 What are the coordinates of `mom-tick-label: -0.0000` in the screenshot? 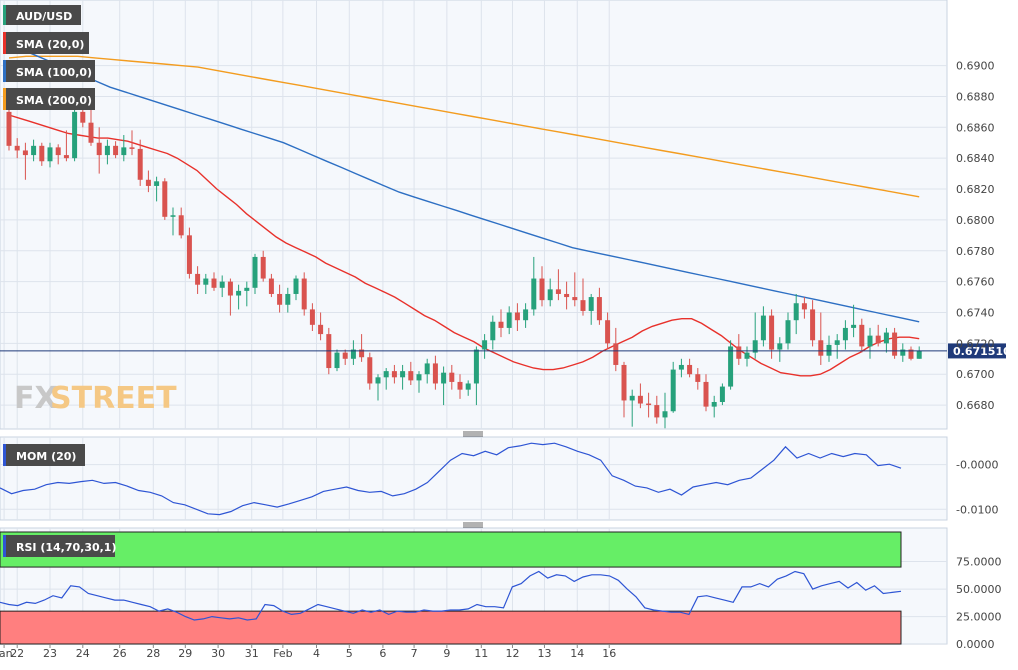 It's located at (977, 465).